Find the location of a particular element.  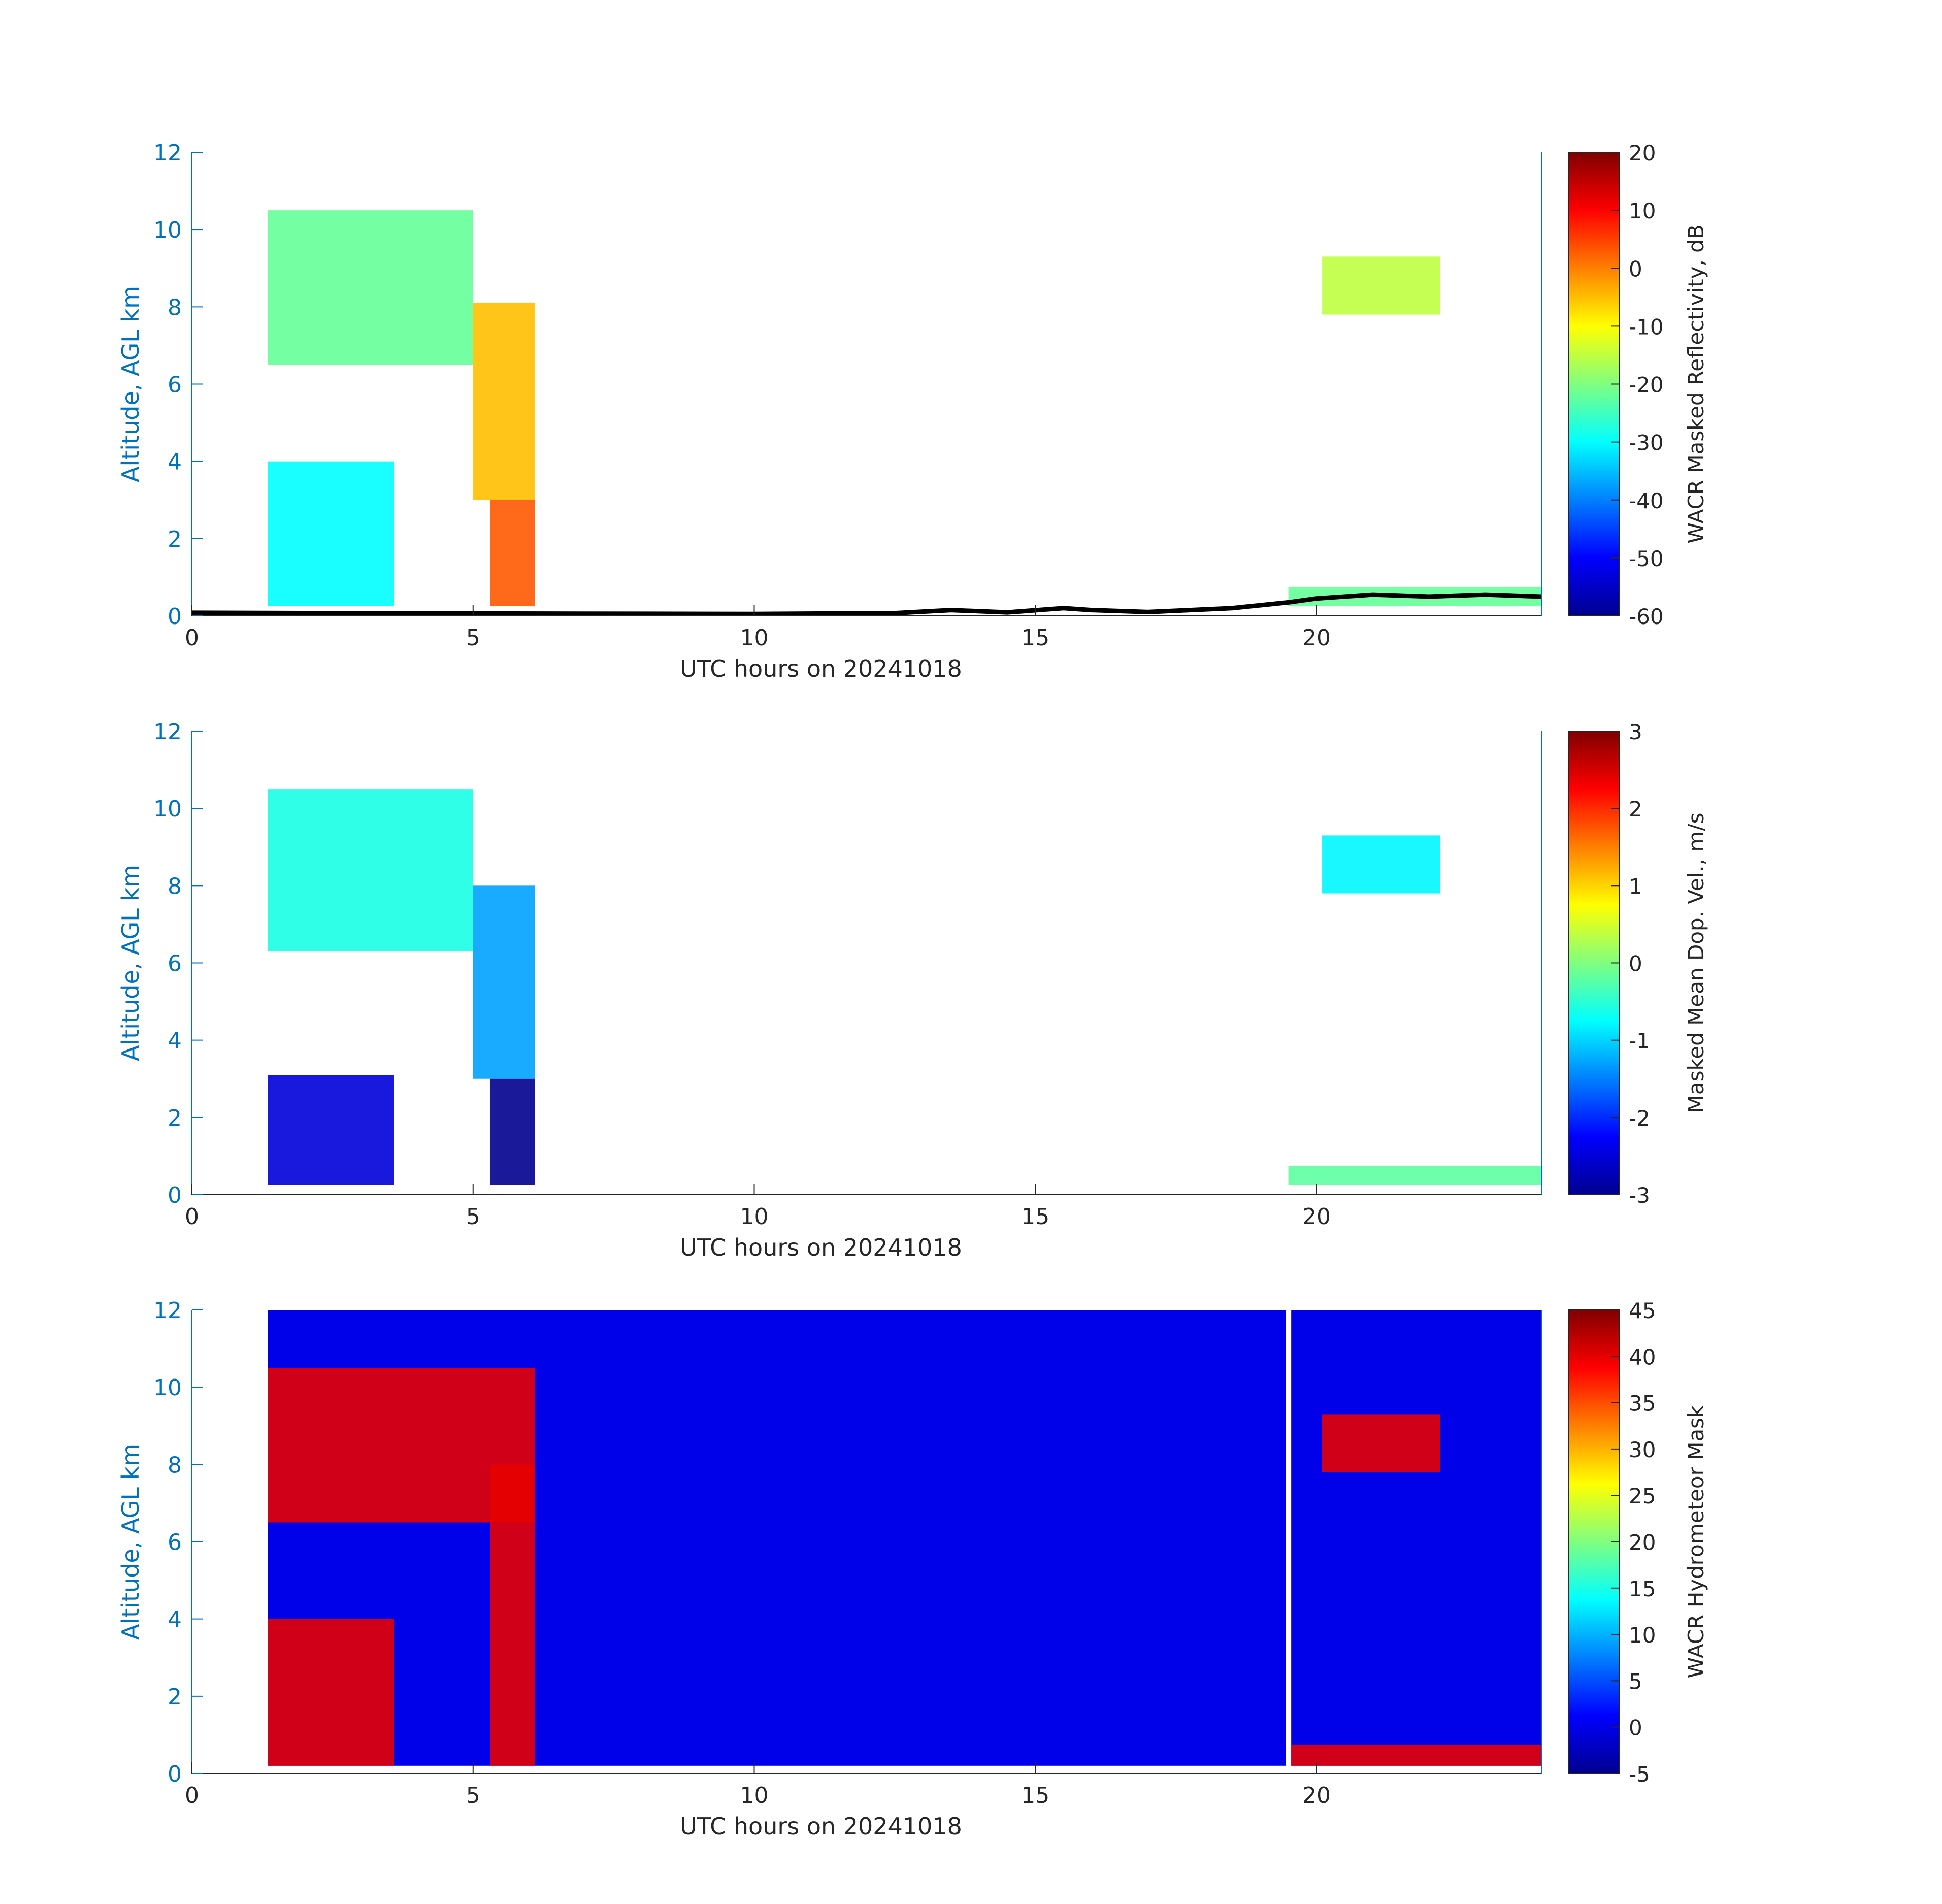

colorbar-tick-label: 30 is located at coordinates (1642, 1449).